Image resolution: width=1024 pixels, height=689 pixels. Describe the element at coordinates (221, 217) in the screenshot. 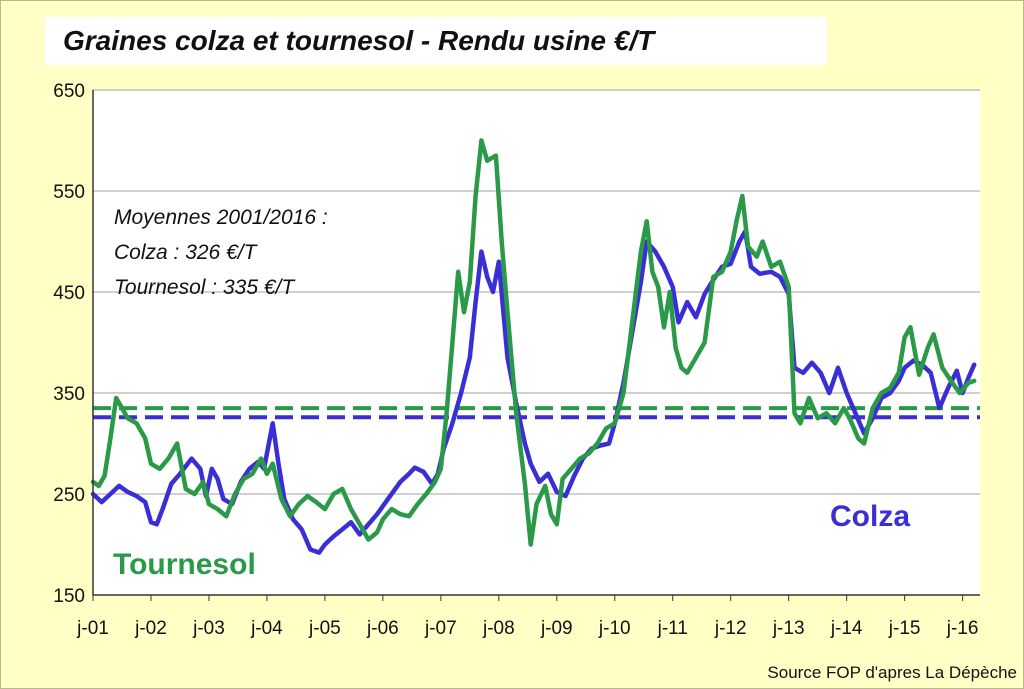

I see `annotation-line-1: Moyennes 2001/2016 :` at that location.